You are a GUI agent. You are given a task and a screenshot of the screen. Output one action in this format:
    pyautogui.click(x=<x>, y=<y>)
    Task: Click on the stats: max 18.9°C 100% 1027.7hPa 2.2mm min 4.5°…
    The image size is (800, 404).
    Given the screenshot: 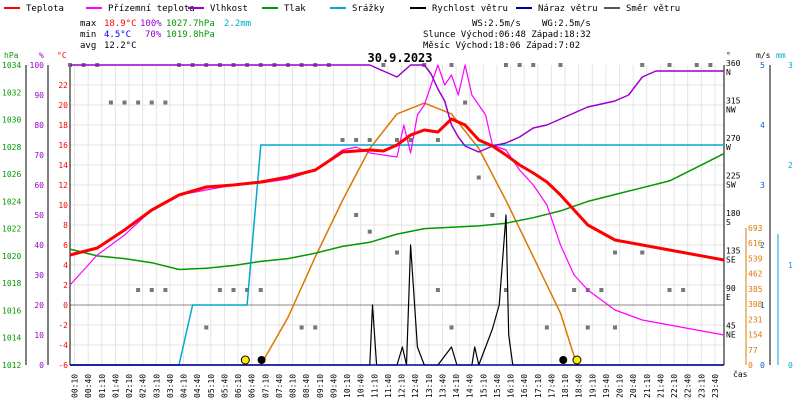 What is the action you would take?
    pyautogui.click(x=335, y=35)
    